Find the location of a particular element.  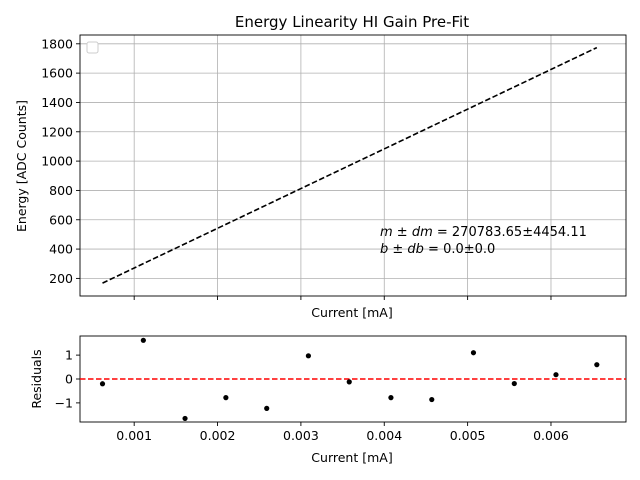

bottom-x-tick-label: 0.002 is located at coordinates (218, 435).